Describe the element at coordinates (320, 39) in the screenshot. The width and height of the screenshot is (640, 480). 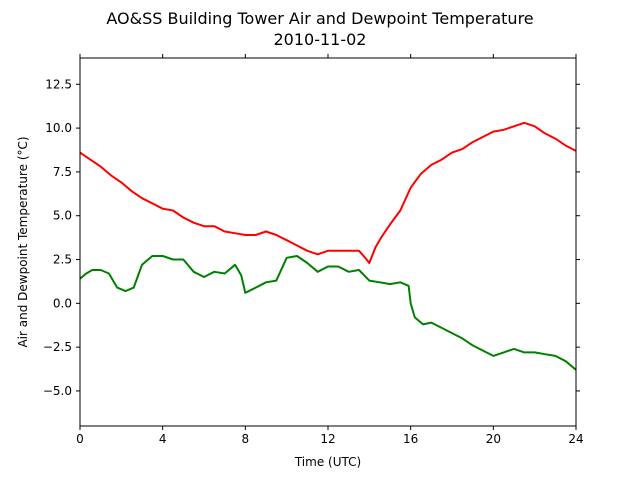
I see `chart-subtitle: 2010-11-02` at that location.